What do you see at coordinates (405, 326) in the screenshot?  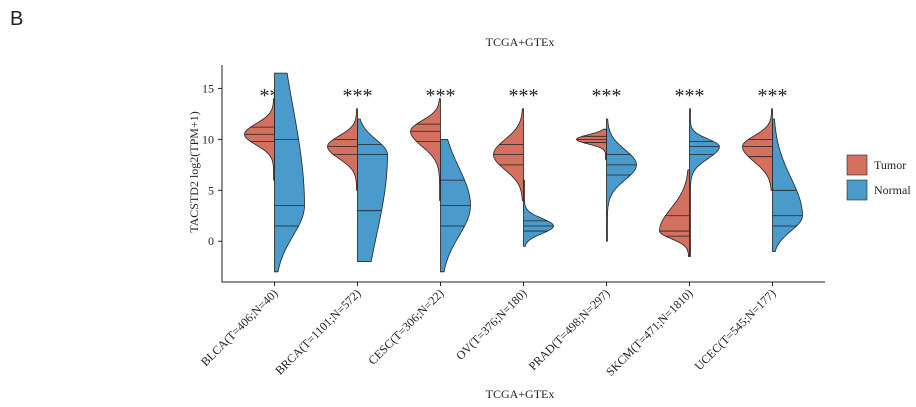 I see `x-tick-label: CESC(T=306;N=22)` at bounding box center [405, 326].